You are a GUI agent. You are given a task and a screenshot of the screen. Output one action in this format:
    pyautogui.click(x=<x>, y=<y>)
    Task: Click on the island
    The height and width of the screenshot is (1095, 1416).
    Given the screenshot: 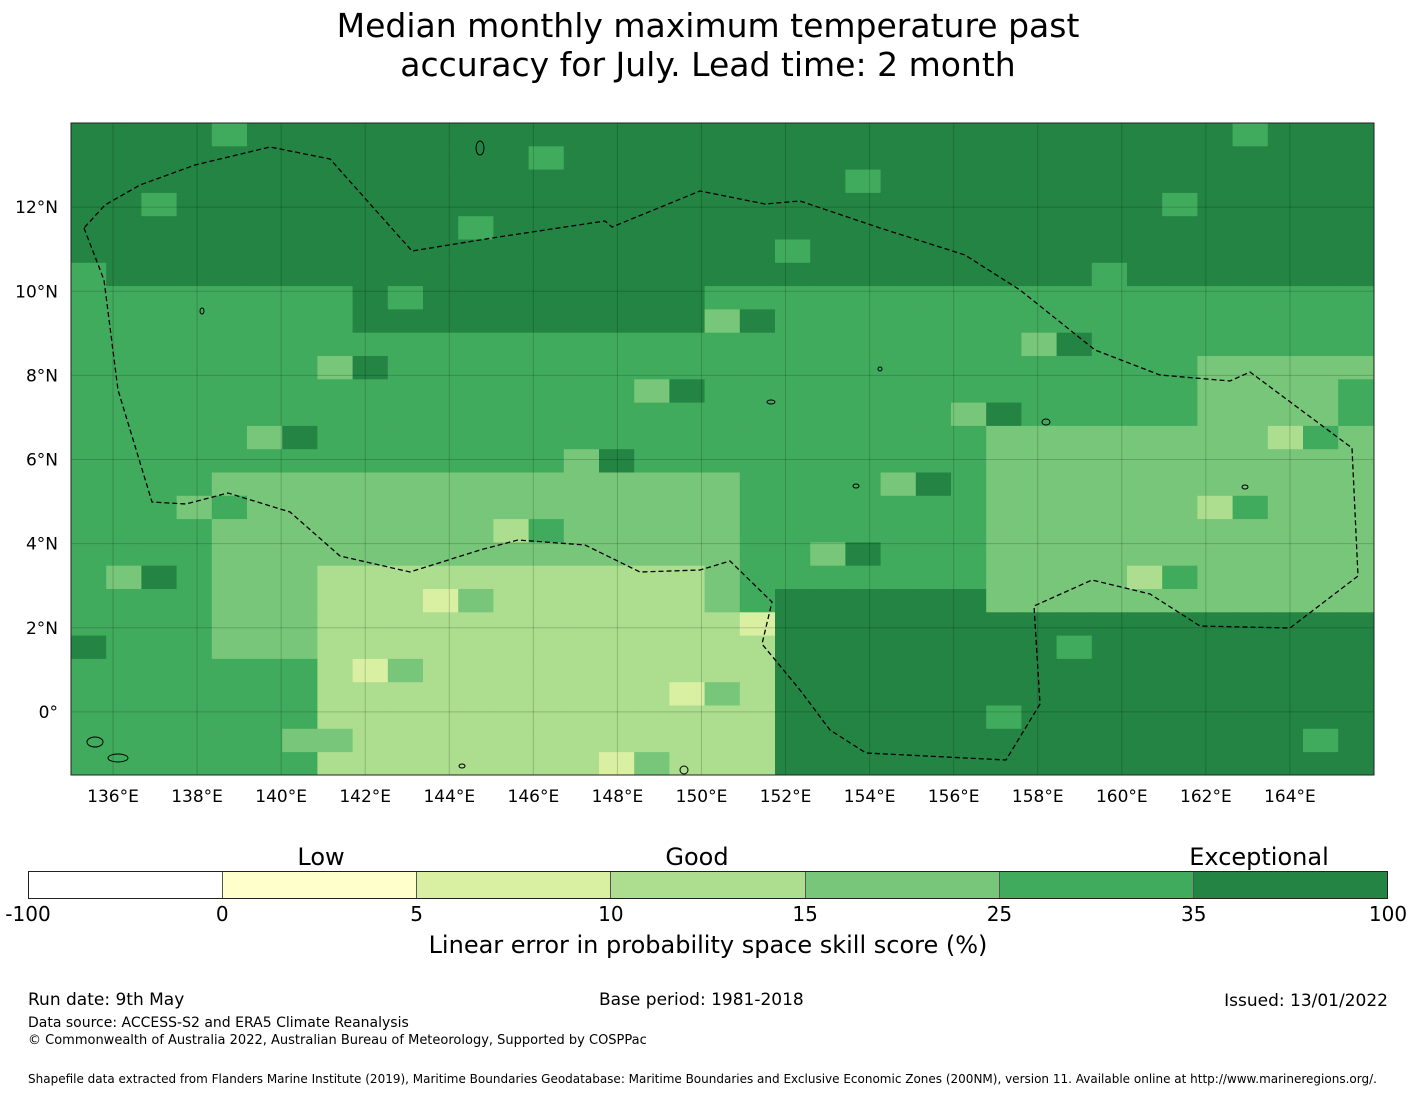 What is the action you would take?
    pyautogui.click(x=462, y=766)
    